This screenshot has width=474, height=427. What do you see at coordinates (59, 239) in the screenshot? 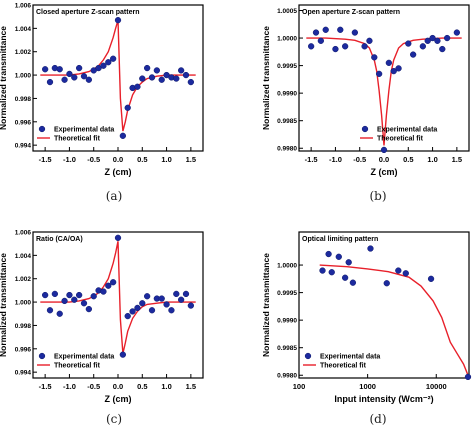
I see `chart-title: Ratio (CA/OA)` at bounding box center [59, 239].